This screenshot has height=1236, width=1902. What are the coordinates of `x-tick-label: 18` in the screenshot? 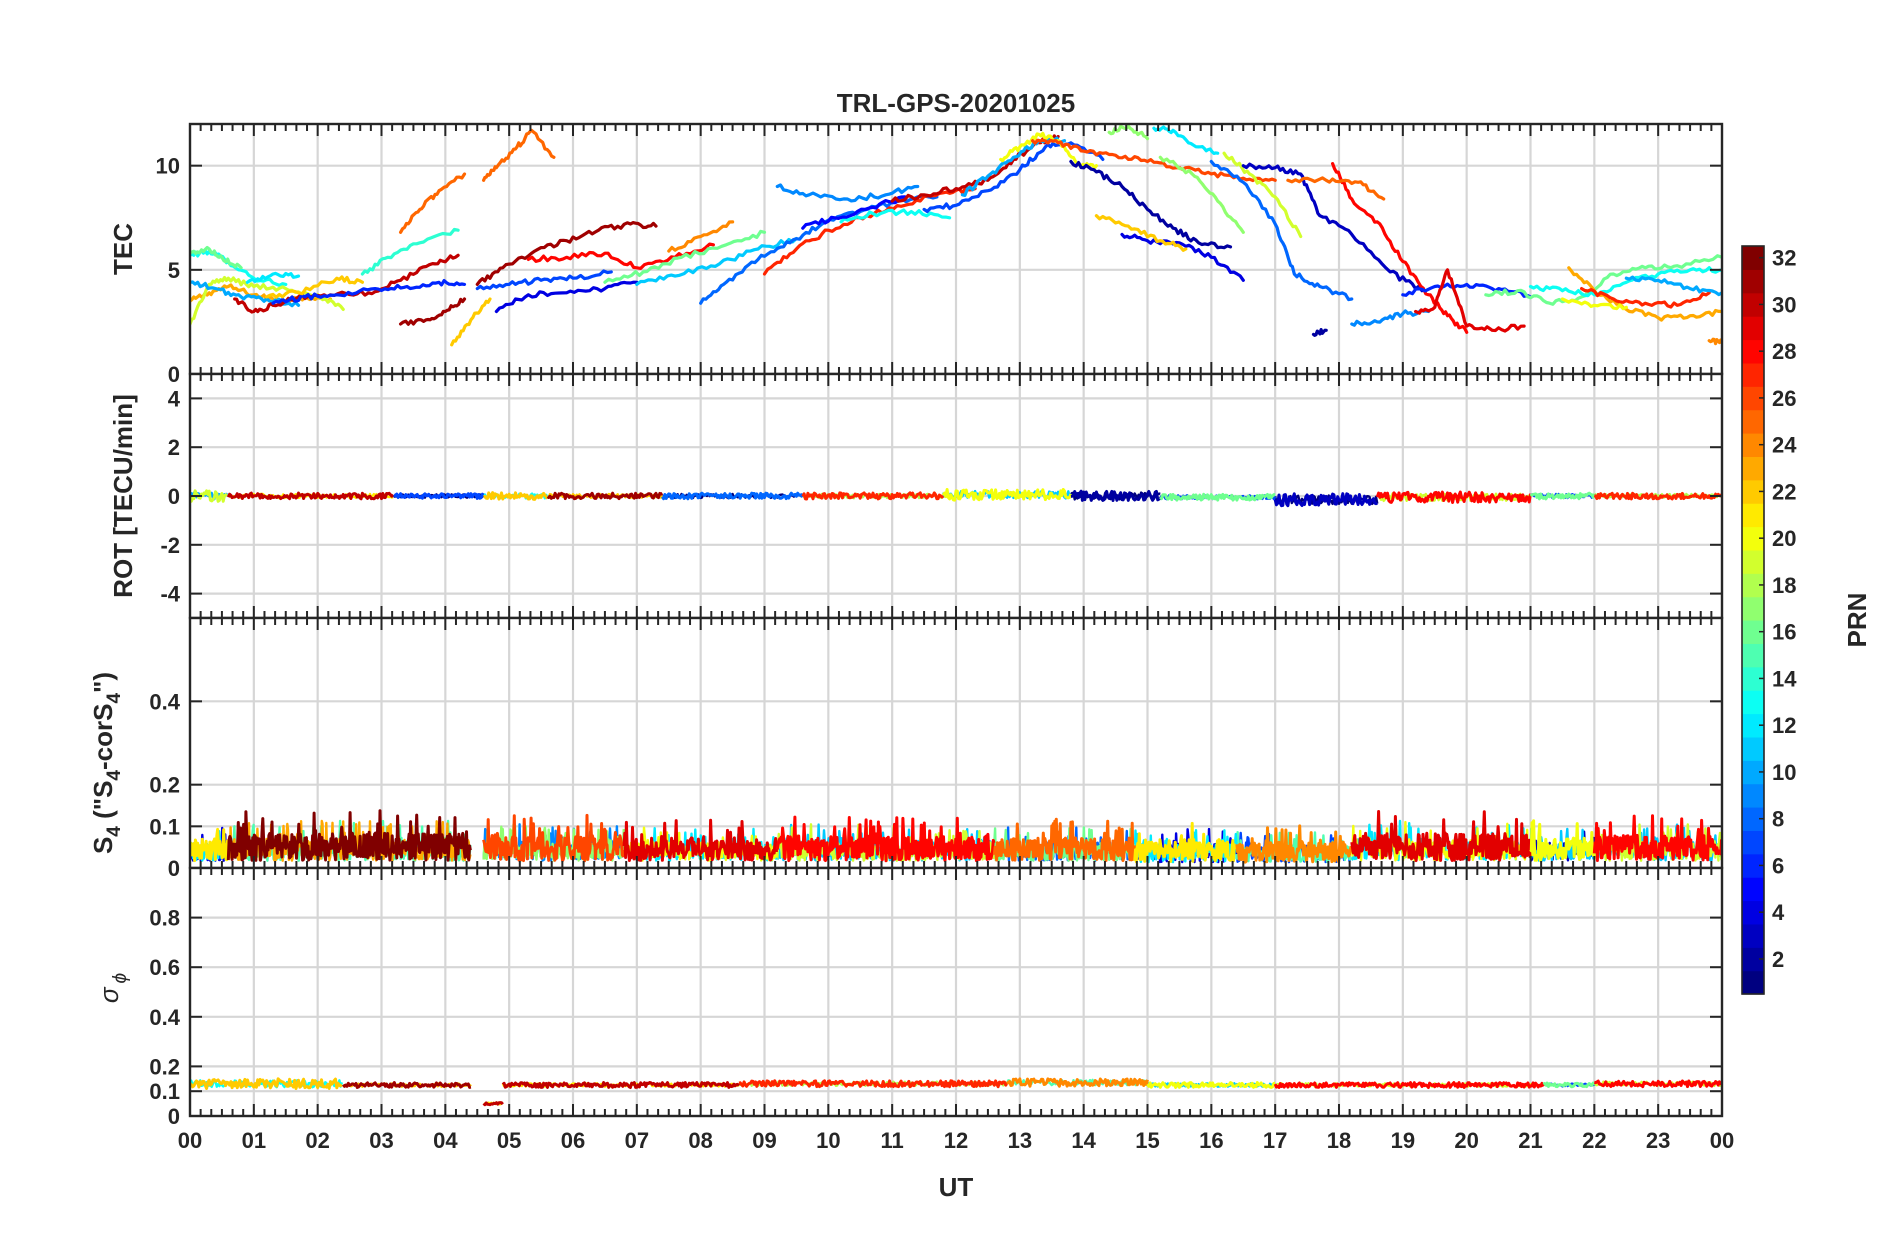 It's located at (1339, 1140).